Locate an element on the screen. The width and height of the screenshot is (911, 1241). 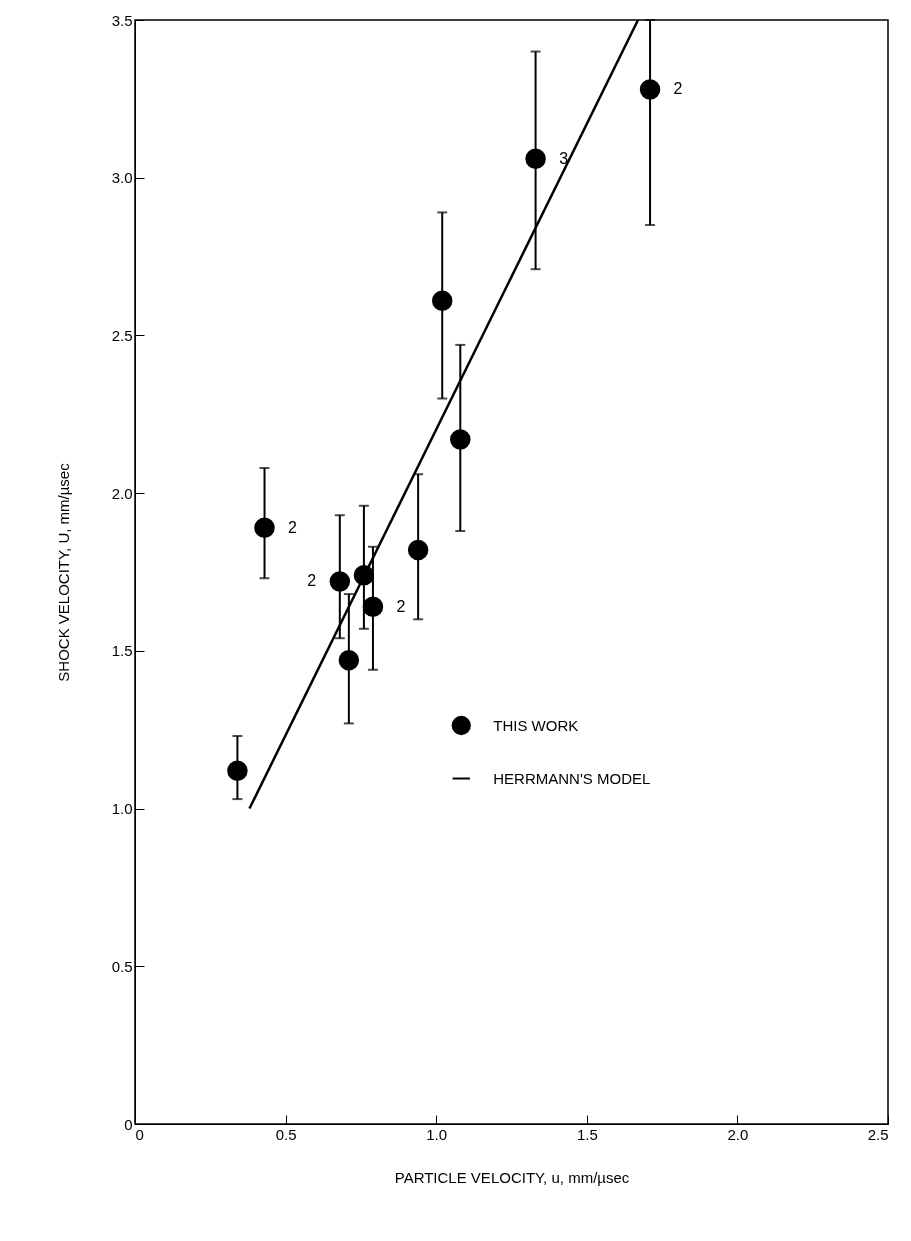
y-tick-label: 3.5 is located at coordinates (122, 20).